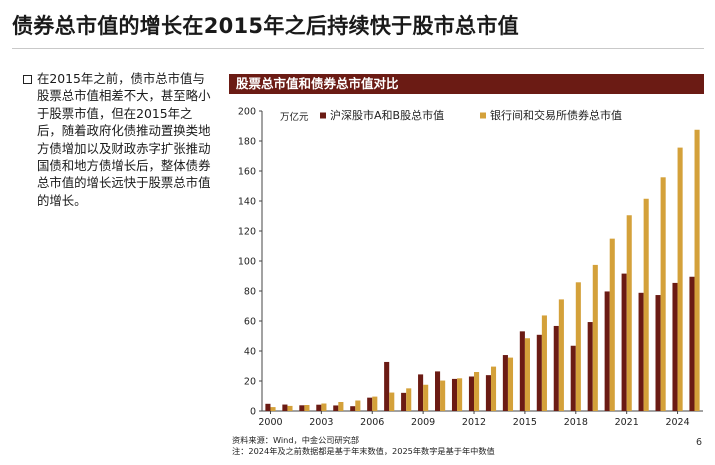 The height and width of the screenshot is (465, 715). What do you see at coordinates (253, 412) in the screenshot?
I see `y-tick-label: 0` at bounding box center [253, 412].